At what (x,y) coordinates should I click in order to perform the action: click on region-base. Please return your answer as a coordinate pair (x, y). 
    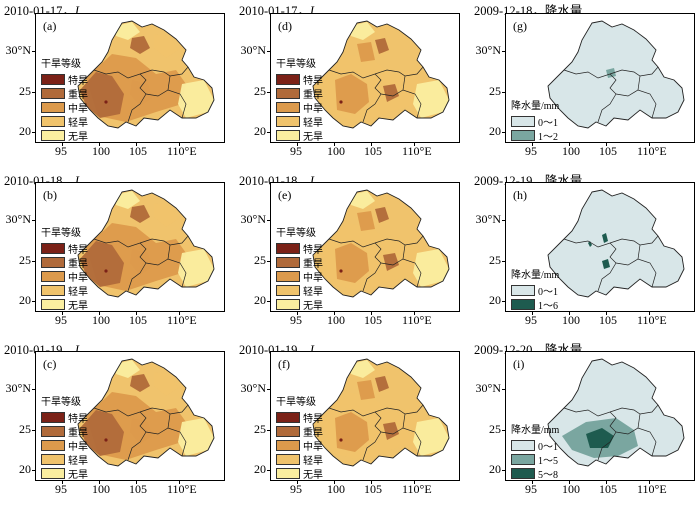
    Looking at the image, I should click on (616, 74).